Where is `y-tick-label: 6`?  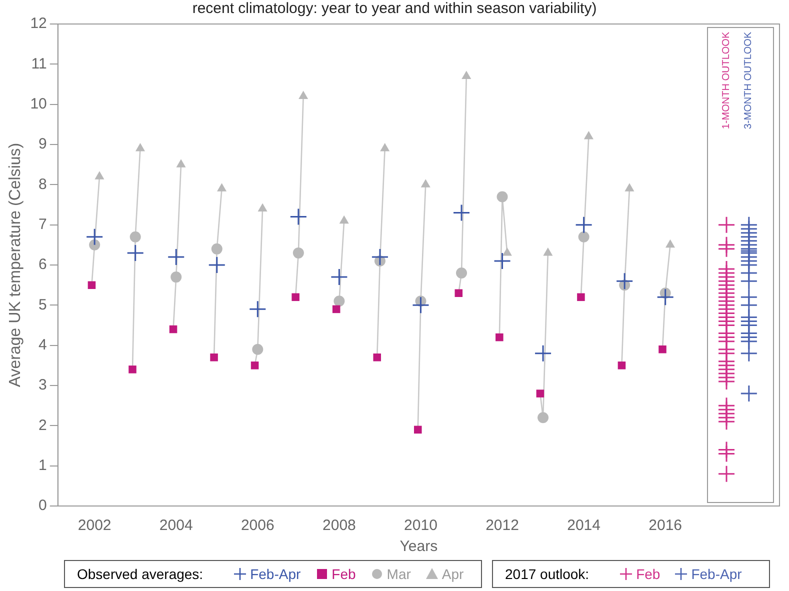 y-tick-label: 6 is located at coordinates (42, 265).